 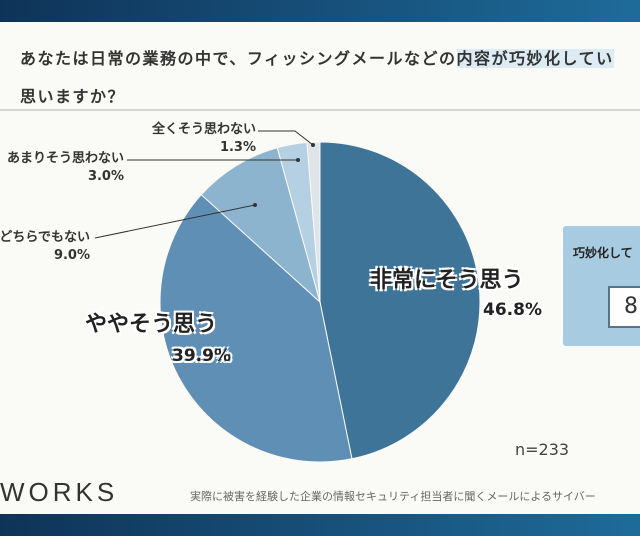 I want to click on leader-lines, so click(x=204, y=184).